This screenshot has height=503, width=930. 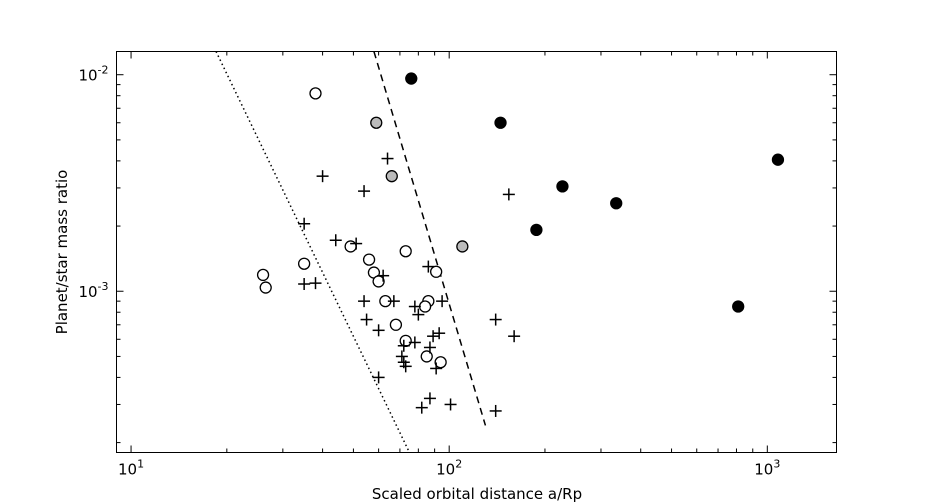 What do you see at coordinates (131, 468) in the screenshot?
I see `x-tick-label: 10¹` at bounding box center [131, 468].